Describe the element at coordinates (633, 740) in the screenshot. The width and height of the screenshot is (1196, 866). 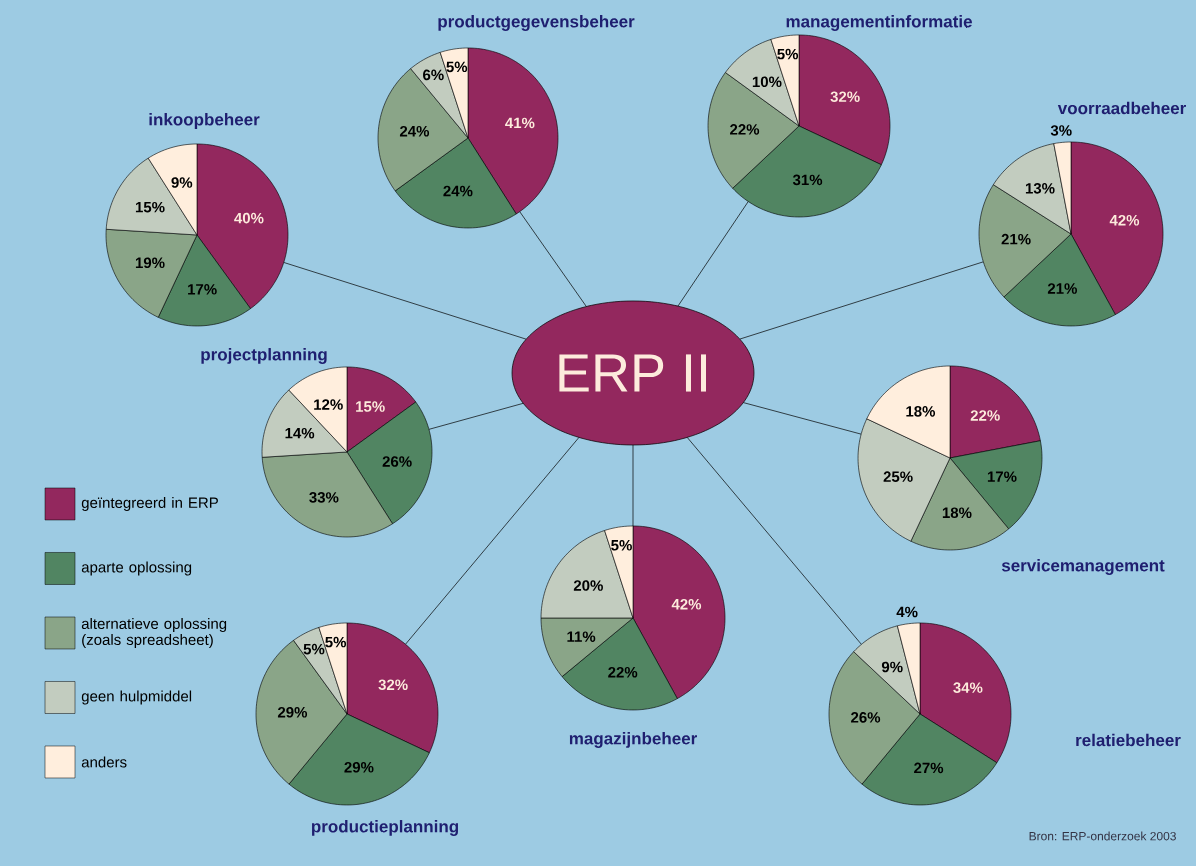
I see `text: magazijnbeheer` at that location.